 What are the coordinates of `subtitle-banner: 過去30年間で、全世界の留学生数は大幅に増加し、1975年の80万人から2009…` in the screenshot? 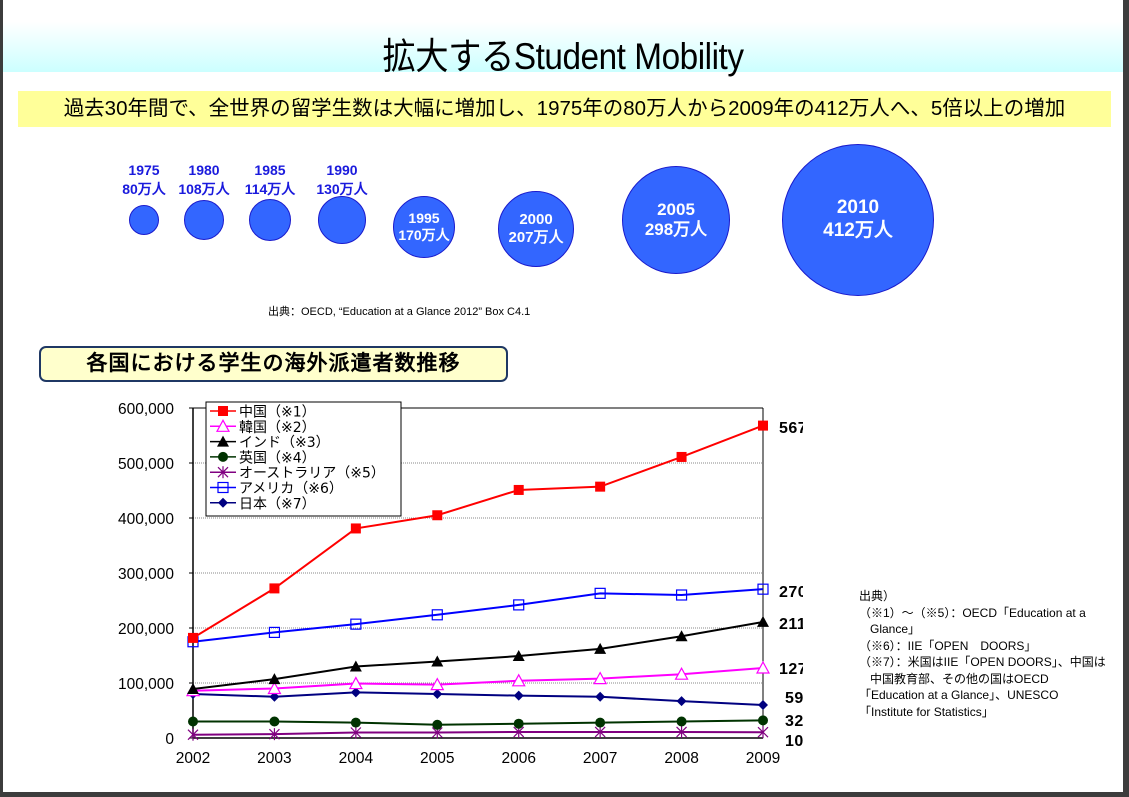 It's located at (564, 109).